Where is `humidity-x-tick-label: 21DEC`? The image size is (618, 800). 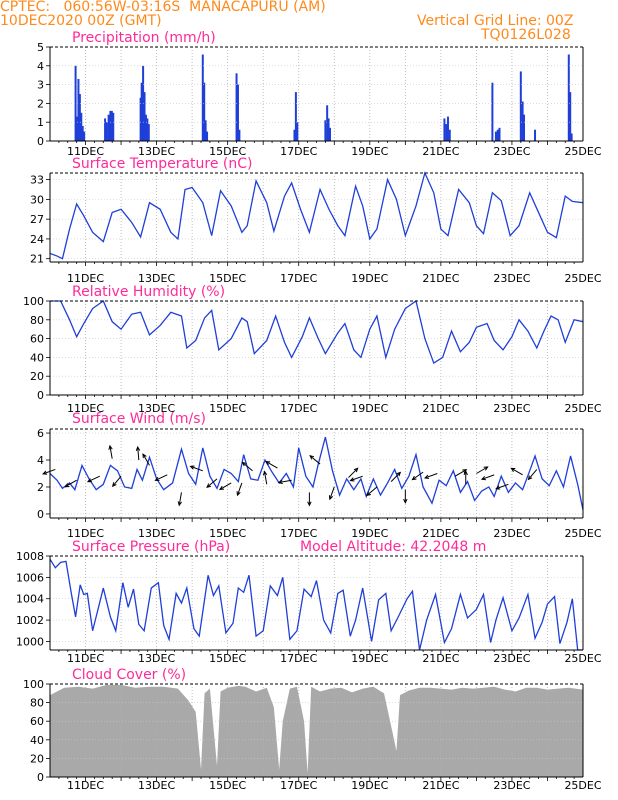 humidity-x-tick-label: 21DEC is located at coordinates (440, 408).